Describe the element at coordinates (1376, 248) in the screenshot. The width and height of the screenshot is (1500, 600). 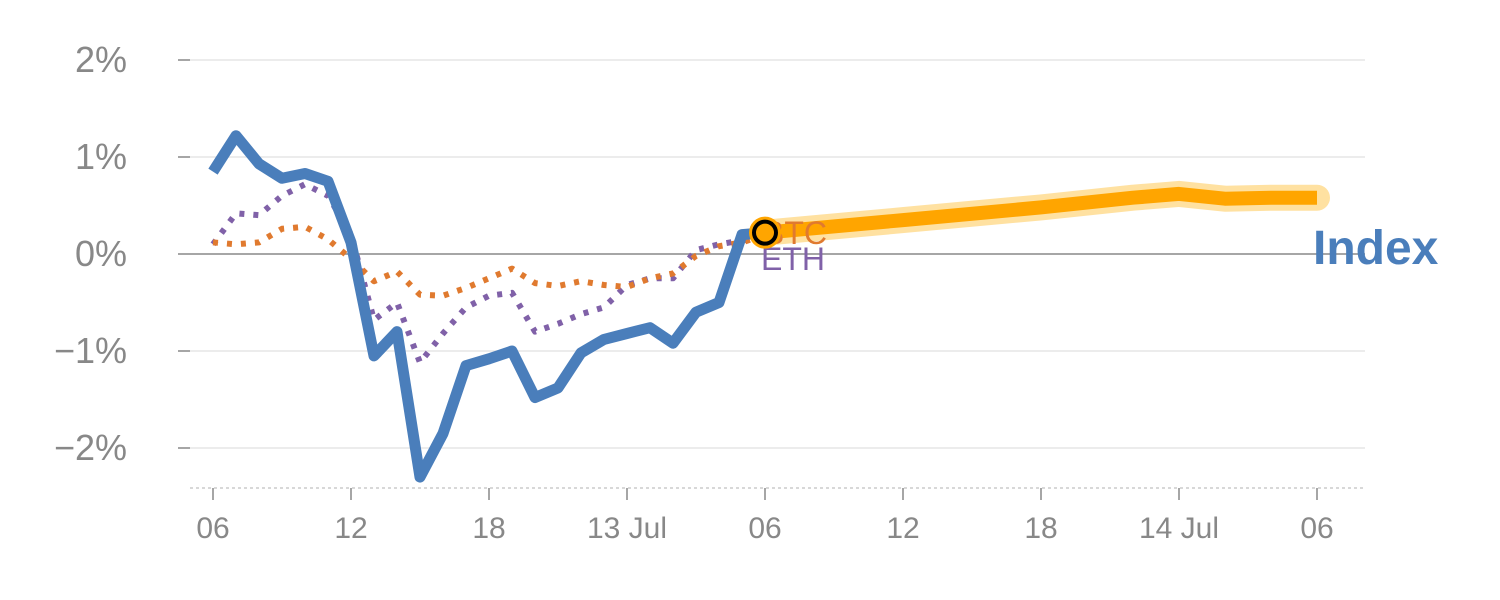
I see `index-label: Index` at that location.